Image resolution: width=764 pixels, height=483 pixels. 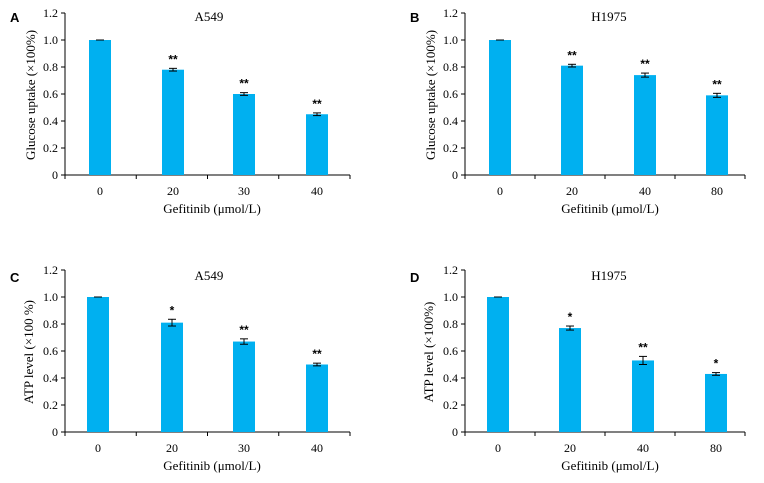 What do you see at coordinates (414, 277) in the screenshot?
I see `panel-label: D` at bounding box center [414, 277].